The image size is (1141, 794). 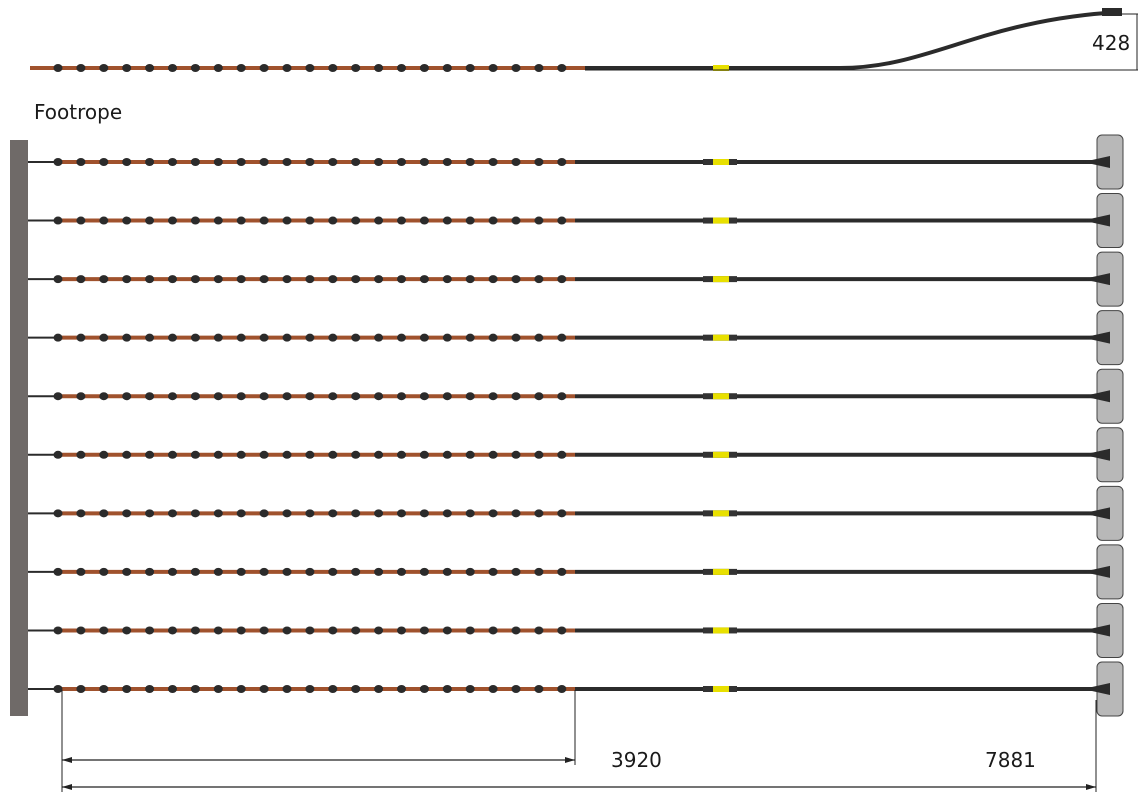 I want to click on footrope-beam, so click(x=19, y=428).